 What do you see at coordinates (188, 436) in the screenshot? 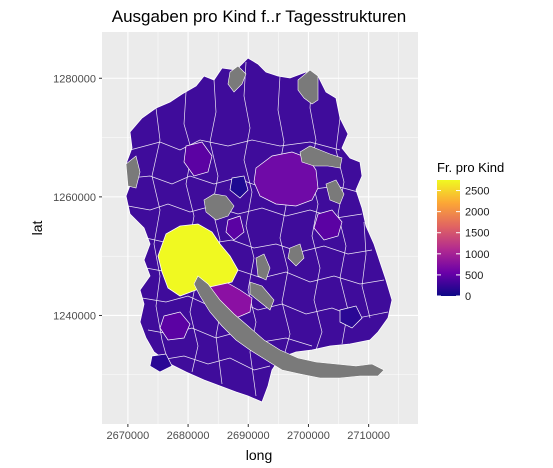
I see `x-tick-label: 2680000` at bounding box center [188, 436].